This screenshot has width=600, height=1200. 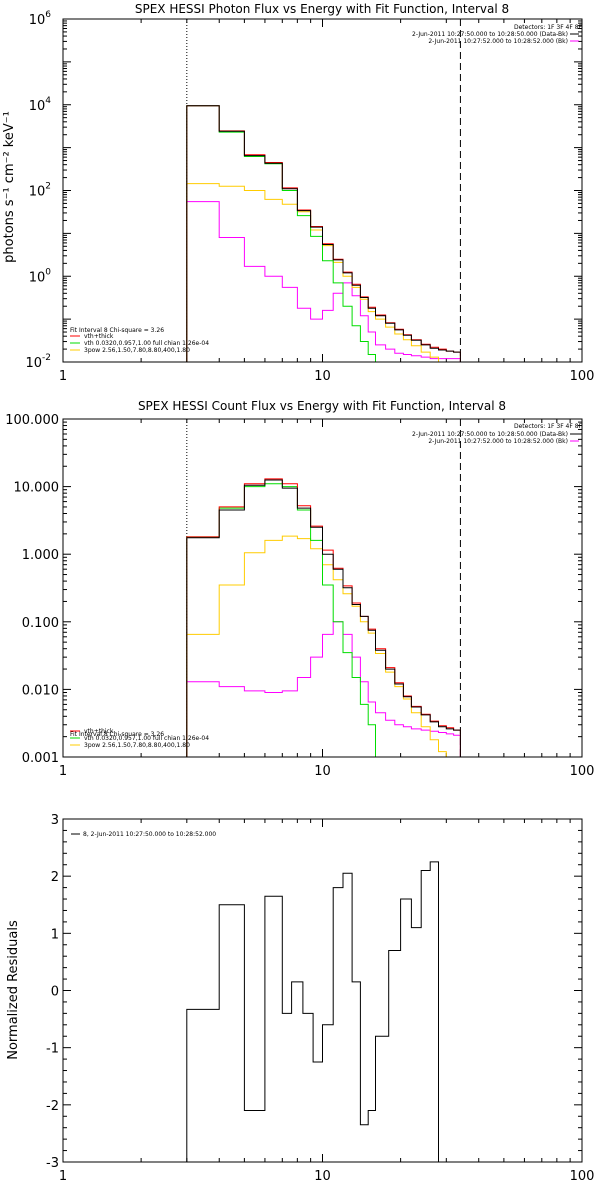 I want to click on y-tick-label: 1.000, so click(x=40, y=555).